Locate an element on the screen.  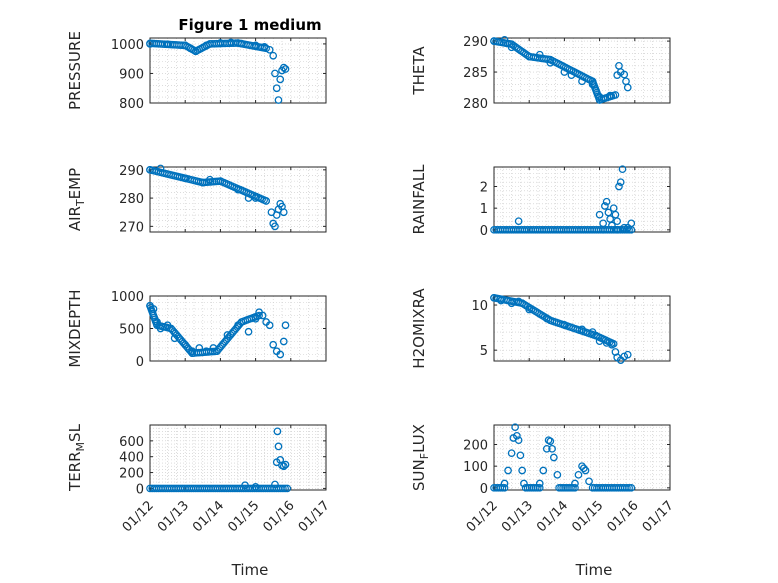
y-axis-label-main: MIXDEPTH is located at coordinates (75, 328).